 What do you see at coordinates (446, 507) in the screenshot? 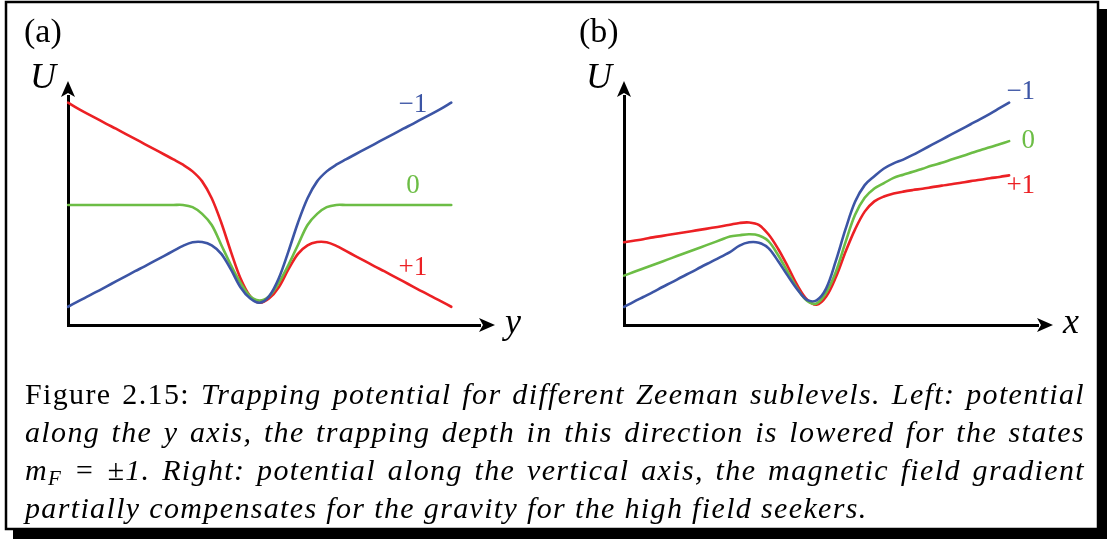
I see `text: partially compensates for the gravity for the high field seekers.` at bounding box center [446, 507].